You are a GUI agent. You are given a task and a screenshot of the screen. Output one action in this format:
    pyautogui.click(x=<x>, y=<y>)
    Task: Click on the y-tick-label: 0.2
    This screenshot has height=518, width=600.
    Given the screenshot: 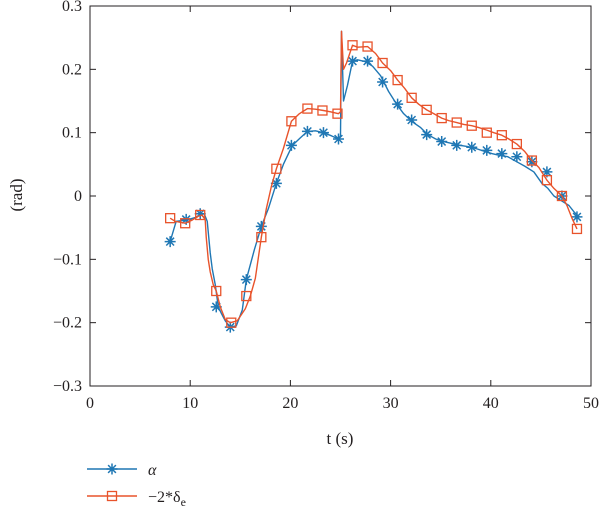 What is the action you would take?
    pyautogui.click(x=72, y=69)
    